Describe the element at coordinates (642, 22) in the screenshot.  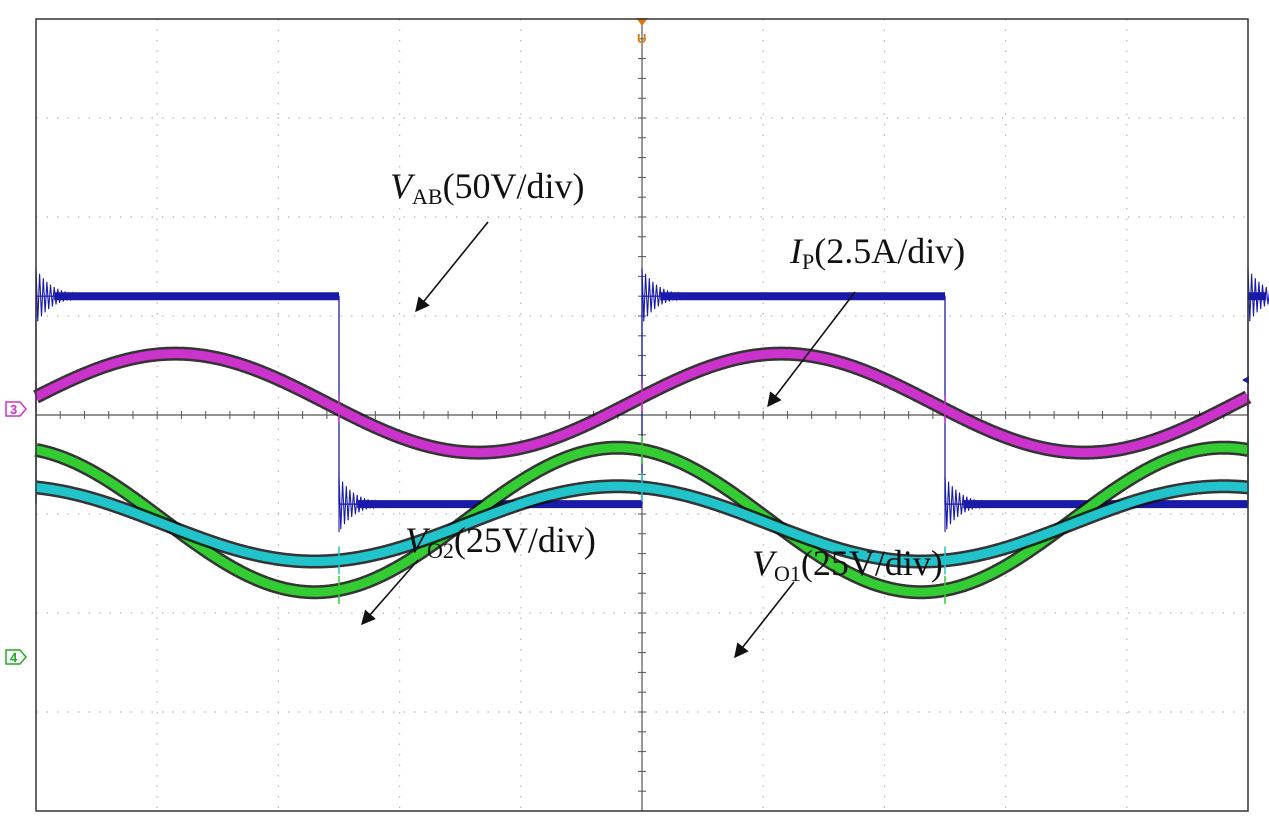
I see `trigger-arrow` at that location.